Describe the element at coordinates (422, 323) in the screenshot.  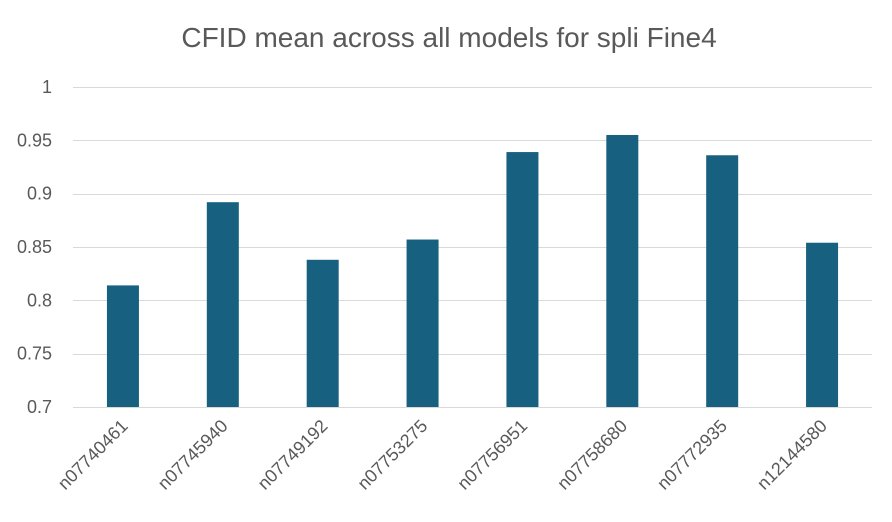
I see `bar-n07753275` at that location.